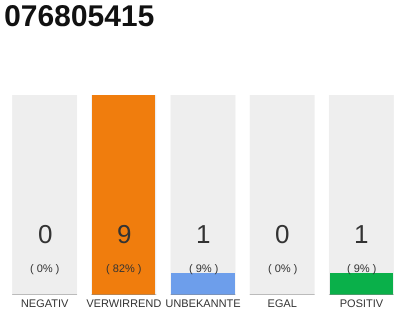 Image resolution: width=410 pixels, height=320 pixels. What do you see at coordinates (203, 304) in the screenshot?
I see `x-tick-label: UNBEKANNTE` at bounding box center [203, 304].